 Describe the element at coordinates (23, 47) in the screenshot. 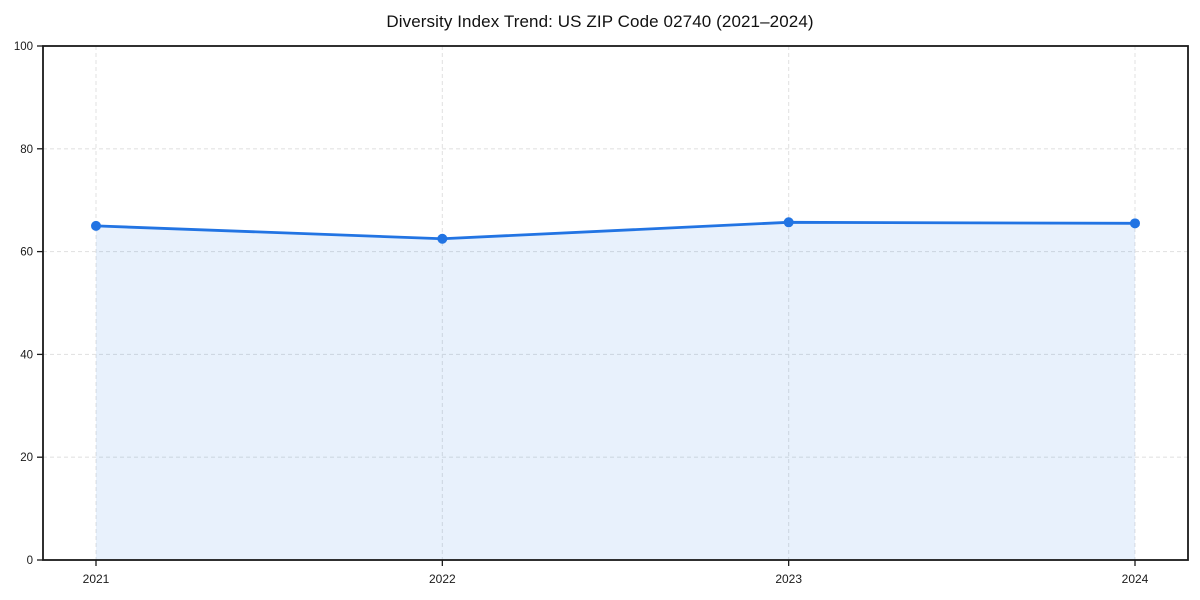

I see `y-tick-label: 100` at that location.